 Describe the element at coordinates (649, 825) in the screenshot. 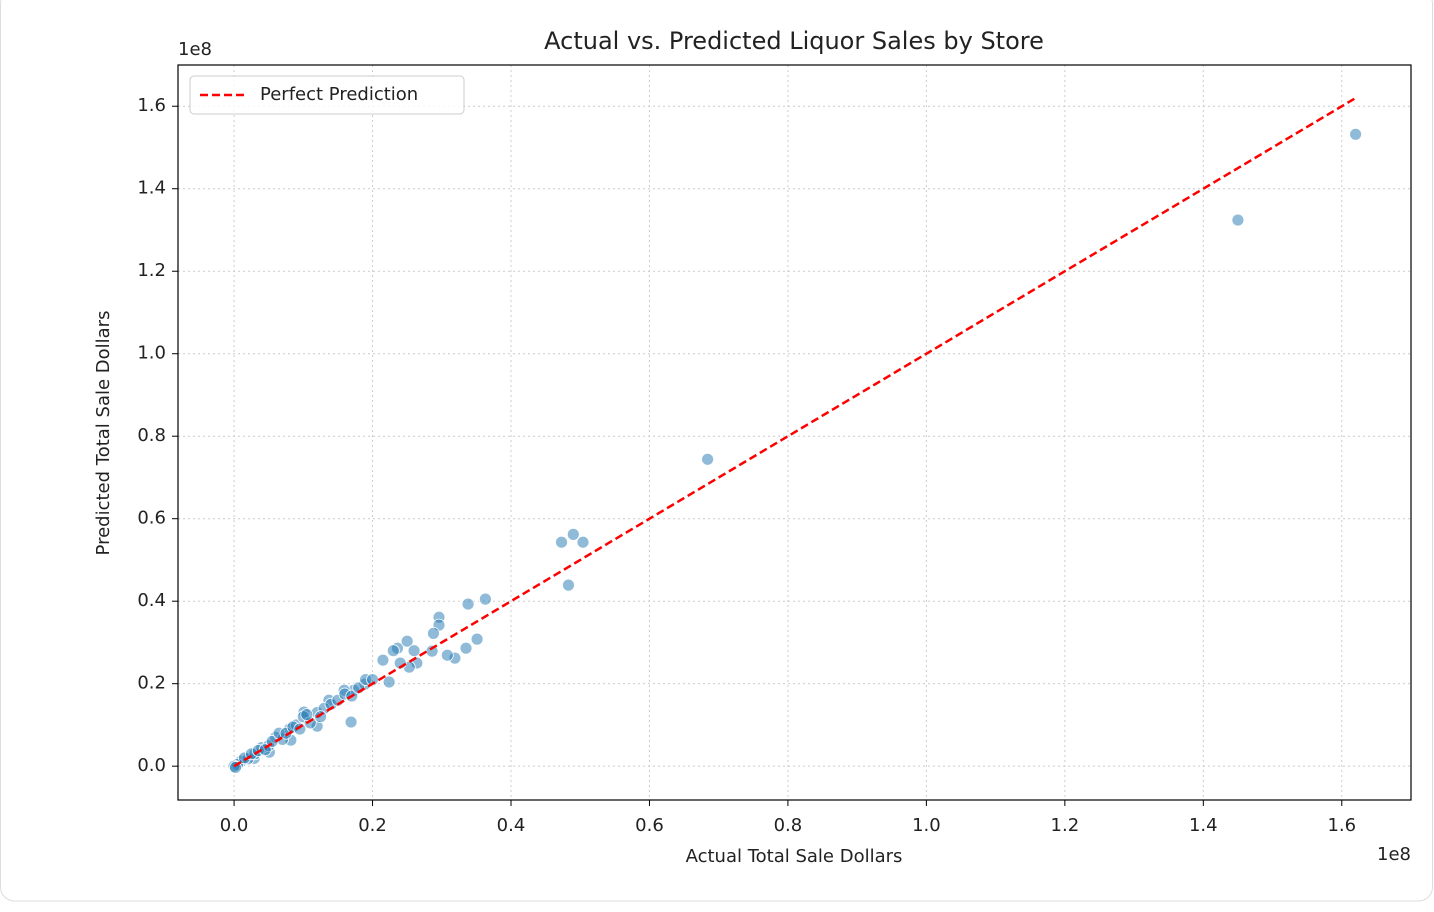

I see `x-tick-label: 0.6` at that location.